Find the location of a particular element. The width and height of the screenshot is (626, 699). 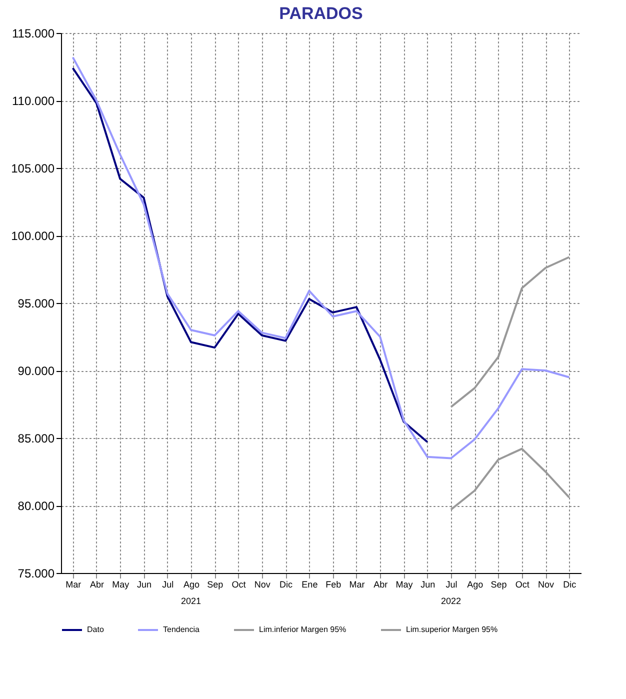

y-tick-label: 95.000 is located at coordinates (36, 303).